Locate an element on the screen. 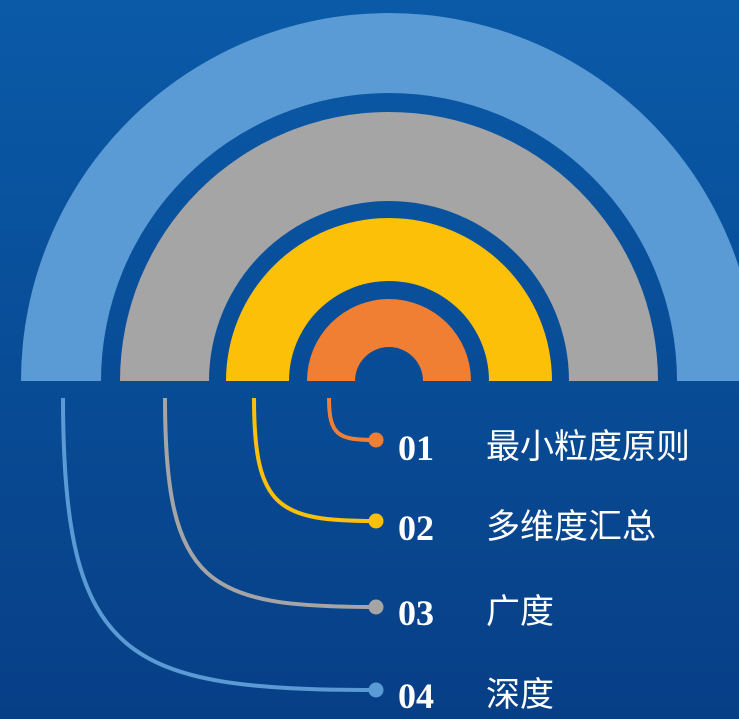 The image size is (739, 719). ring-02-multi-dimension is located at coordinates (389, 299).